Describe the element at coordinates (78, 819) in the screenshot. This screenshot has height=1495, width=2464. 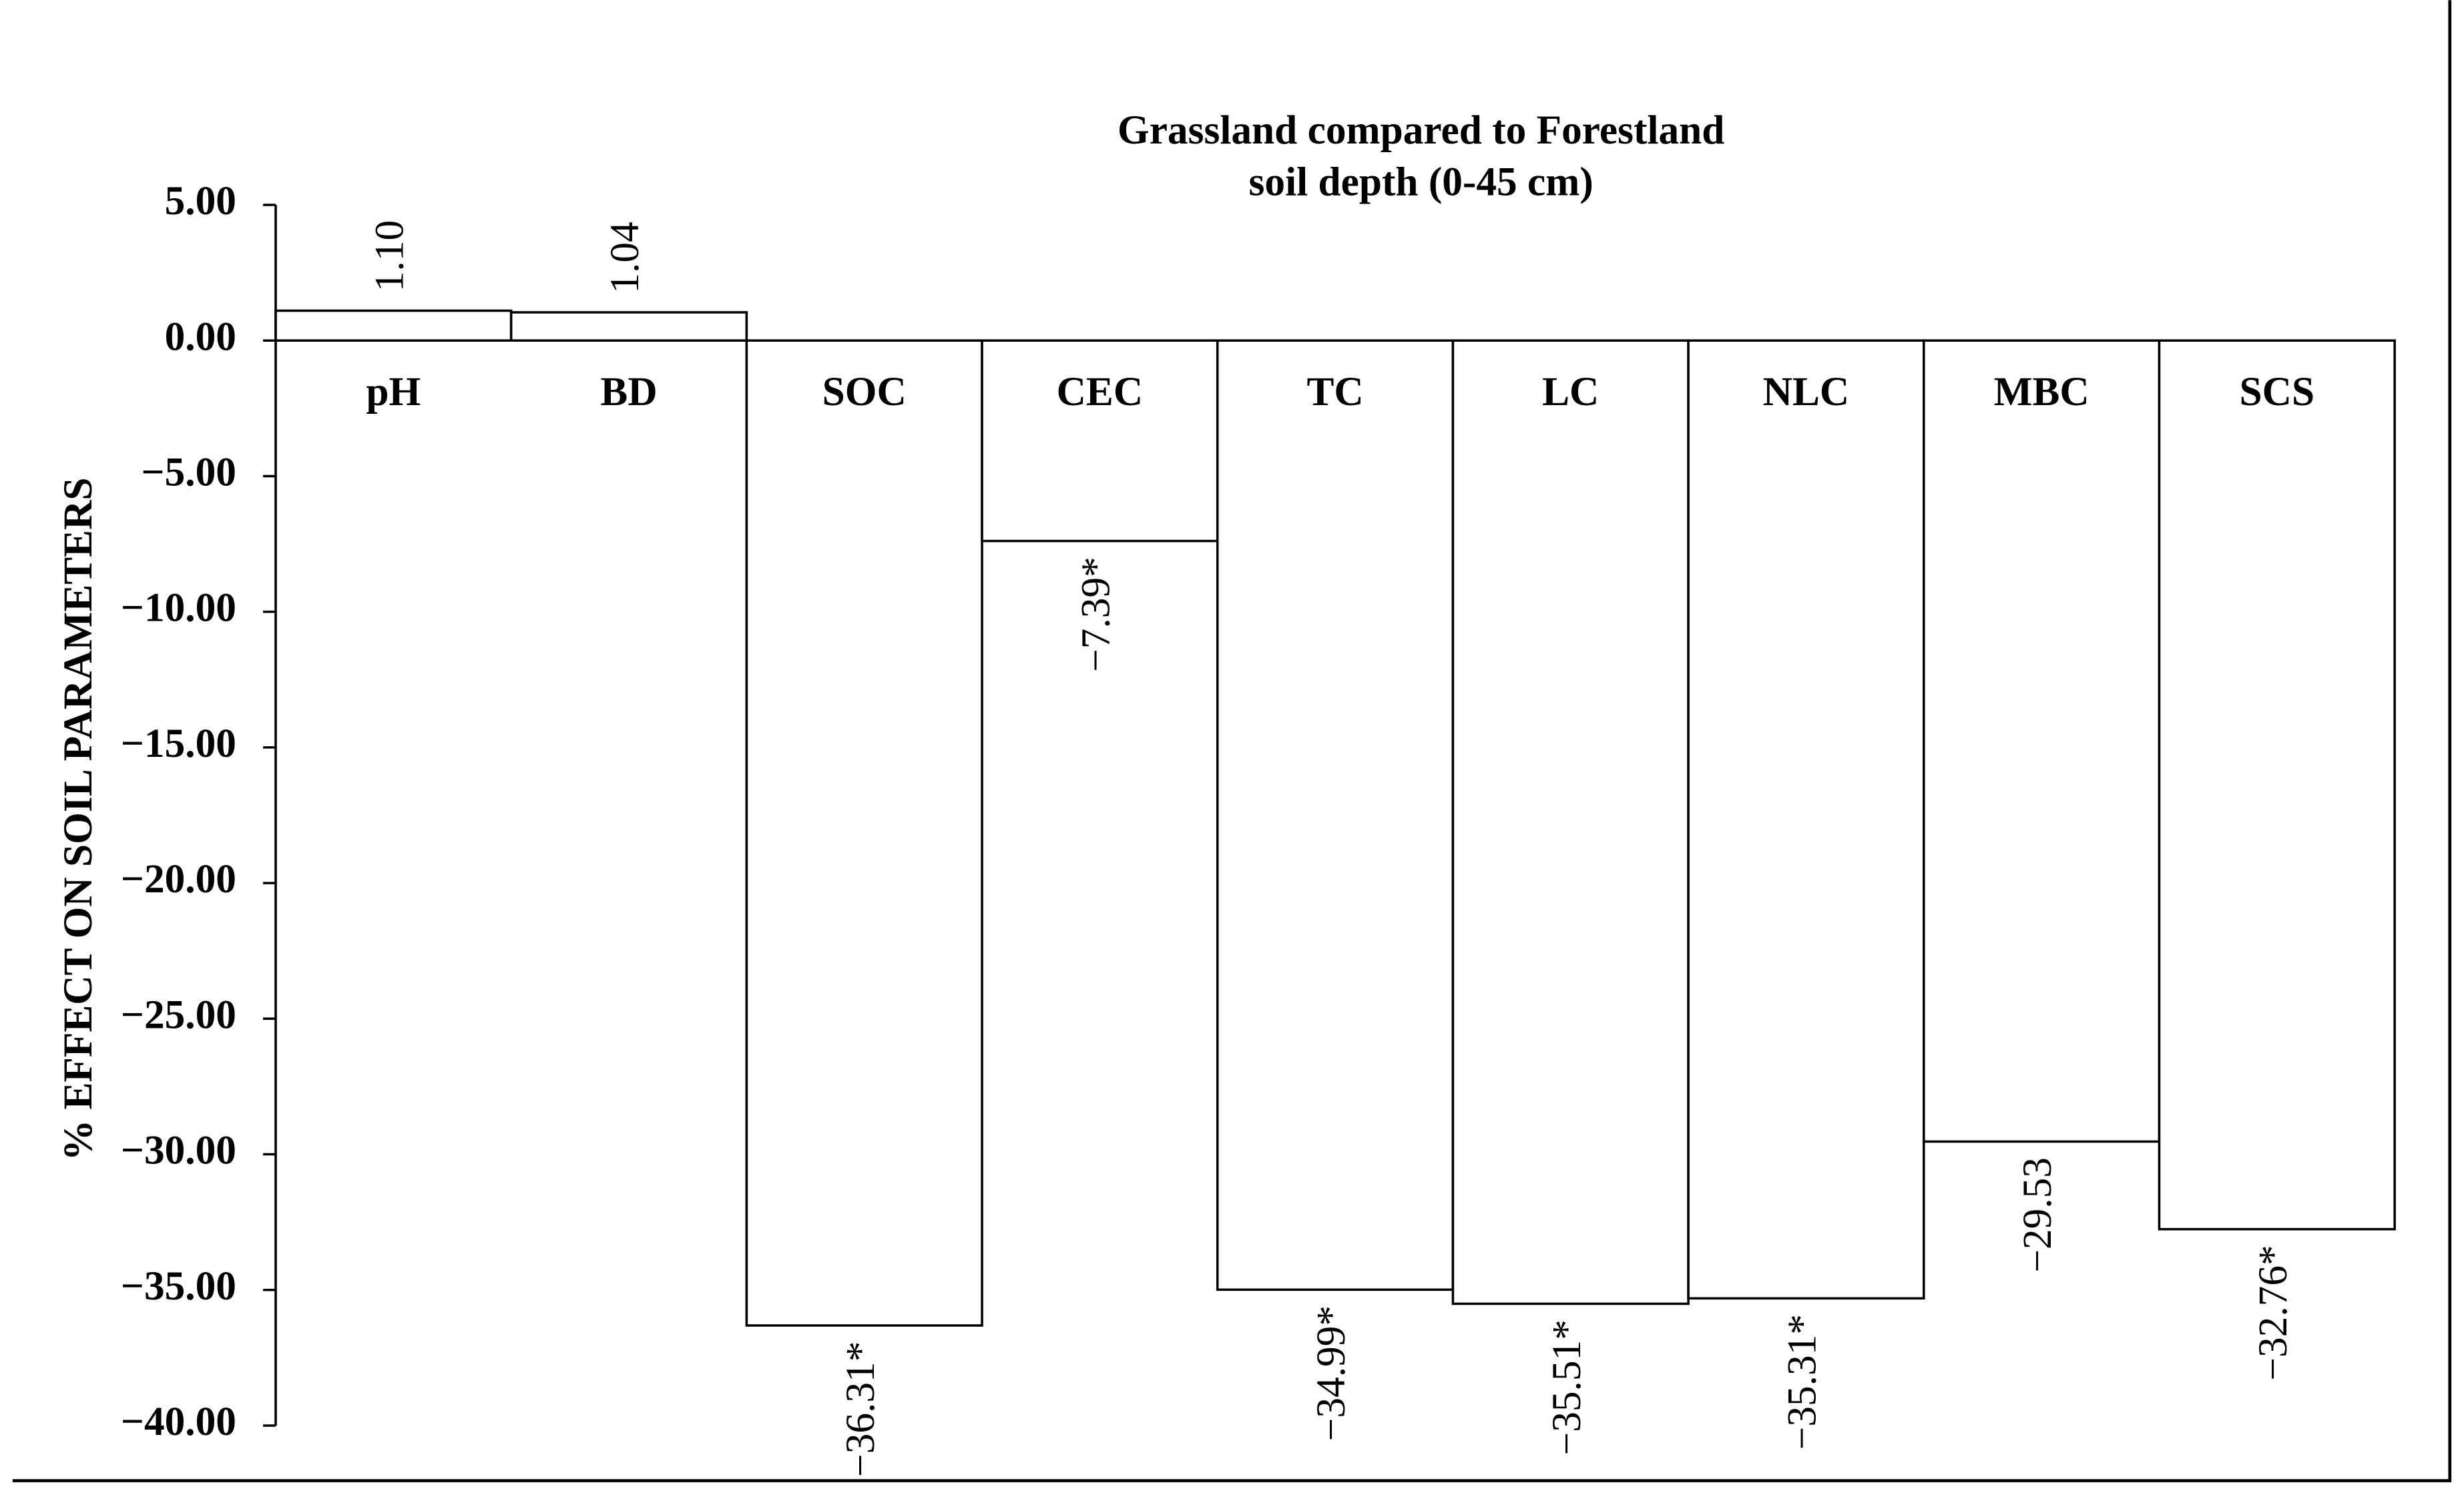
I see `y-axis-label: % EFFECT ON SOIL PARAMETERS` at that location.